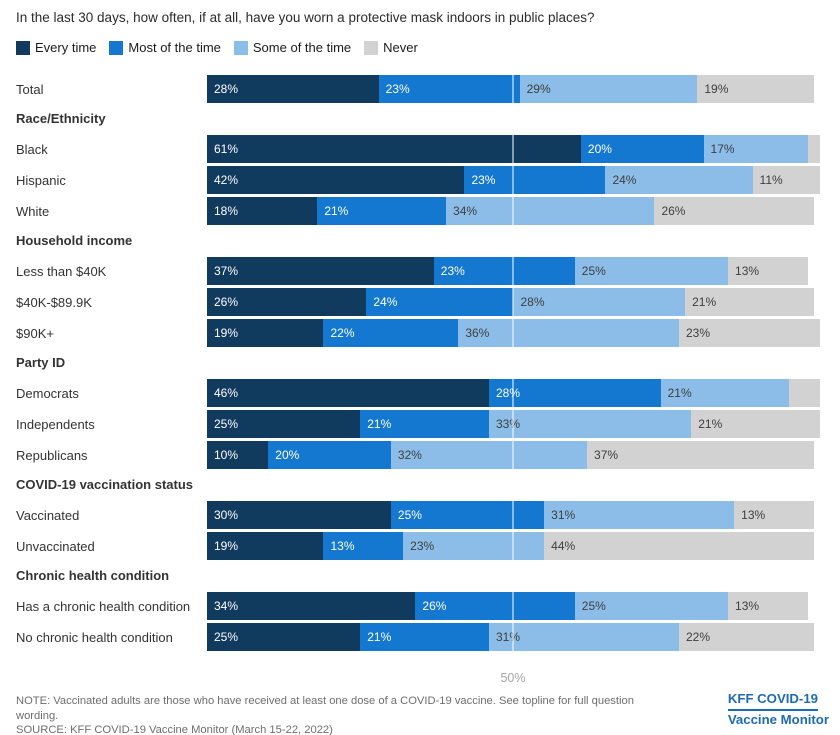 This screenshot has height=735, width=840. What do you see at coordinates (226, 180) in the screenshot?
I see `segment-value-label: 42%` at bounding box center [226, 180].